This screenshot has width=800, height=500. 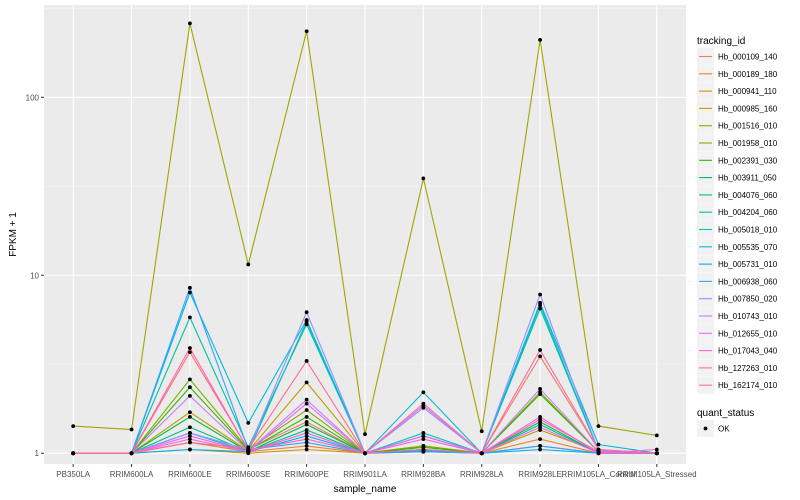 What do you see at coordinates (190, 474) in the screenshot?
I see `x-tick-label: RRIM600LE` at bounding box center [190, 474].